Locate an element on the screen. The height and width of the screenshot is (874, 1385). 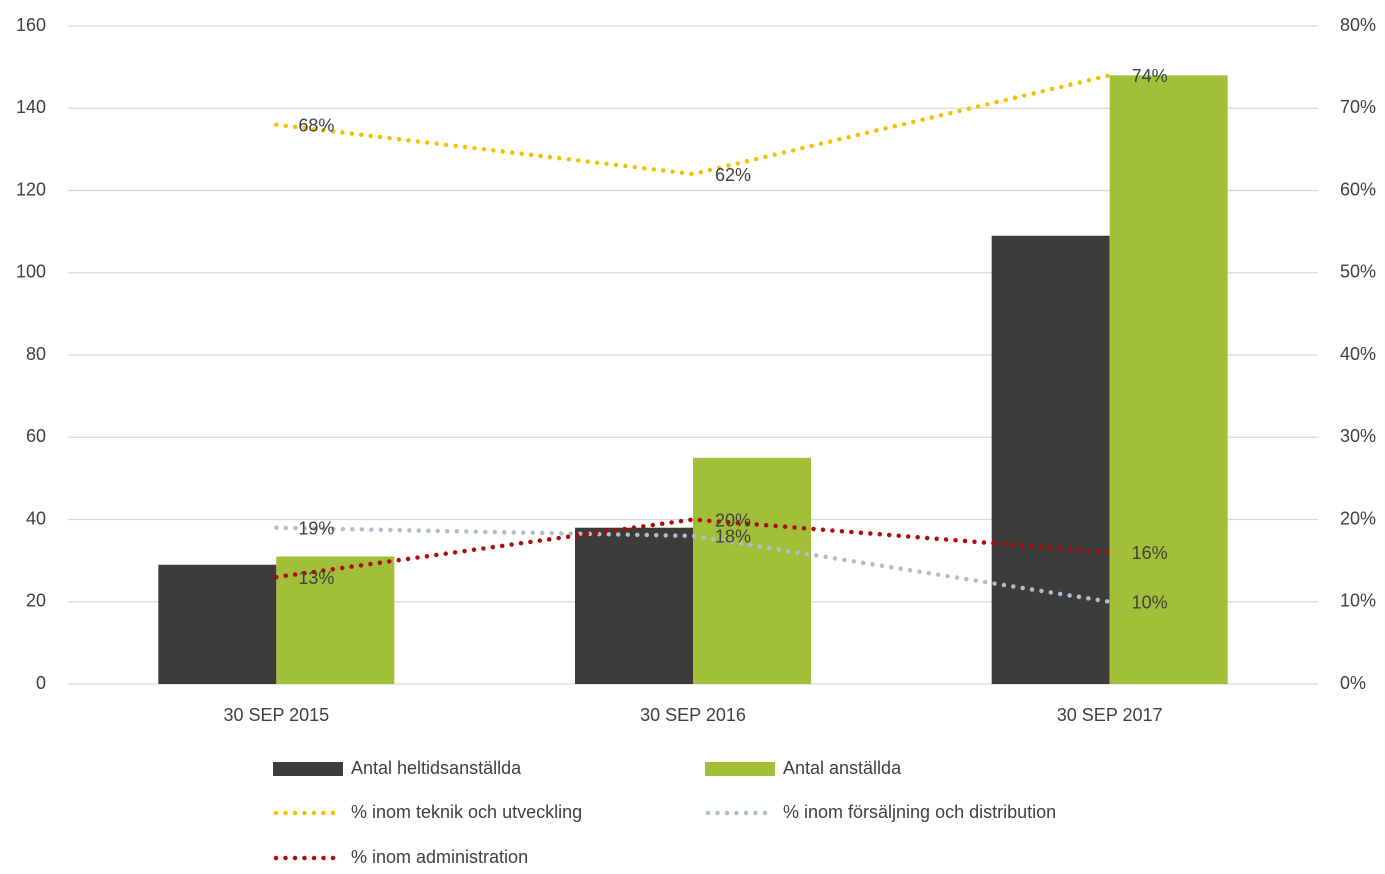
data-label: 19% is located at coordinates (316, 528).